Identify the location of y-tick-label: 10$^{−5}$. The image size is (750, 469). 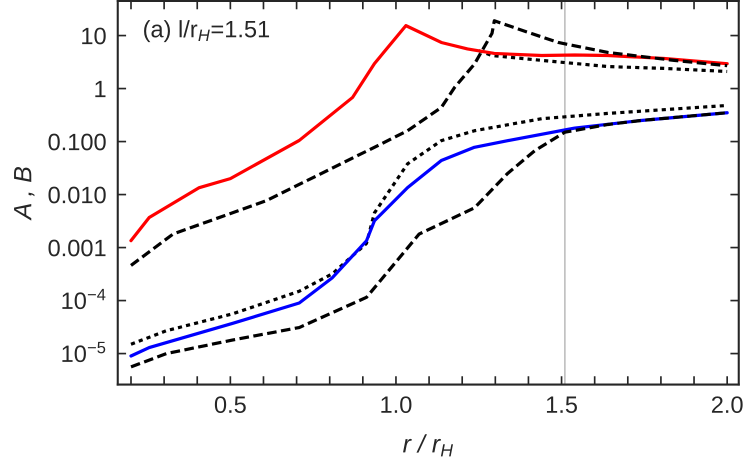
(84, 352).